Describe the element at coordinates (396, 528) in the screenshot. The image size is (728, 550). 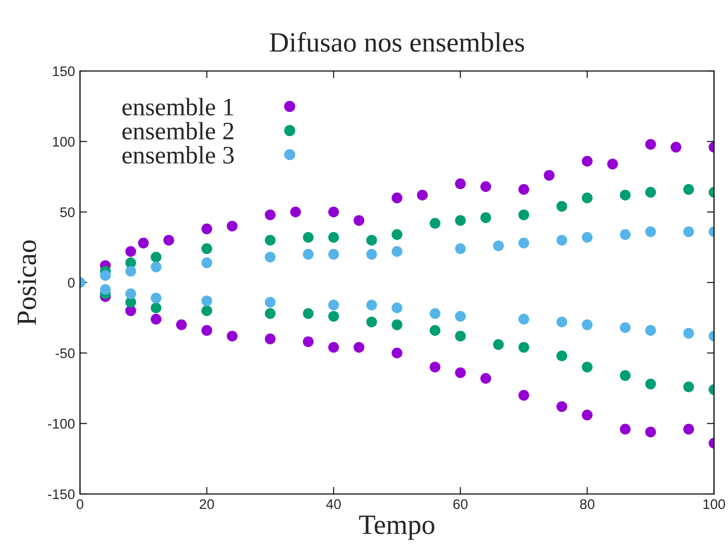
I see `x-axis-title: Tempo` at that location.